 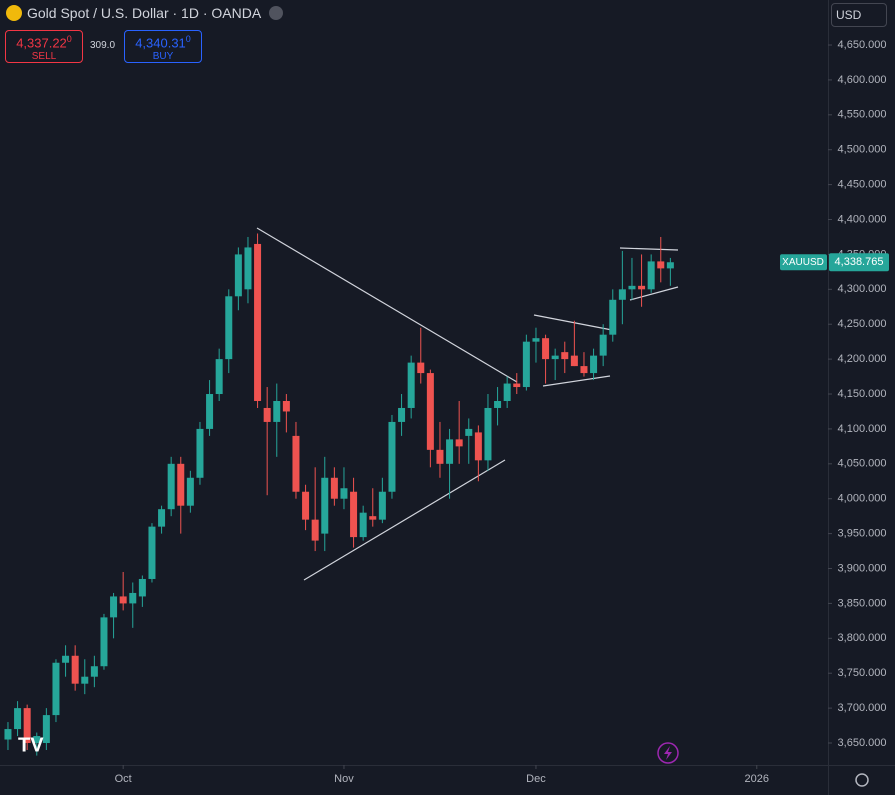 I want to click on alert-icon, so click(x=668, y=753).